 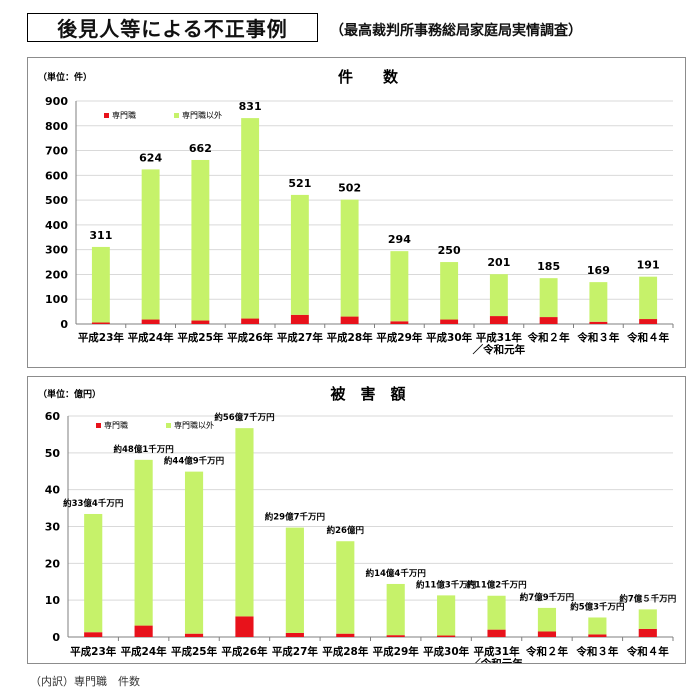 What do you see at coordinates (56, 101) in the screenshot?
I see `y-tick-label: 900` at bounding box center [56, 101].